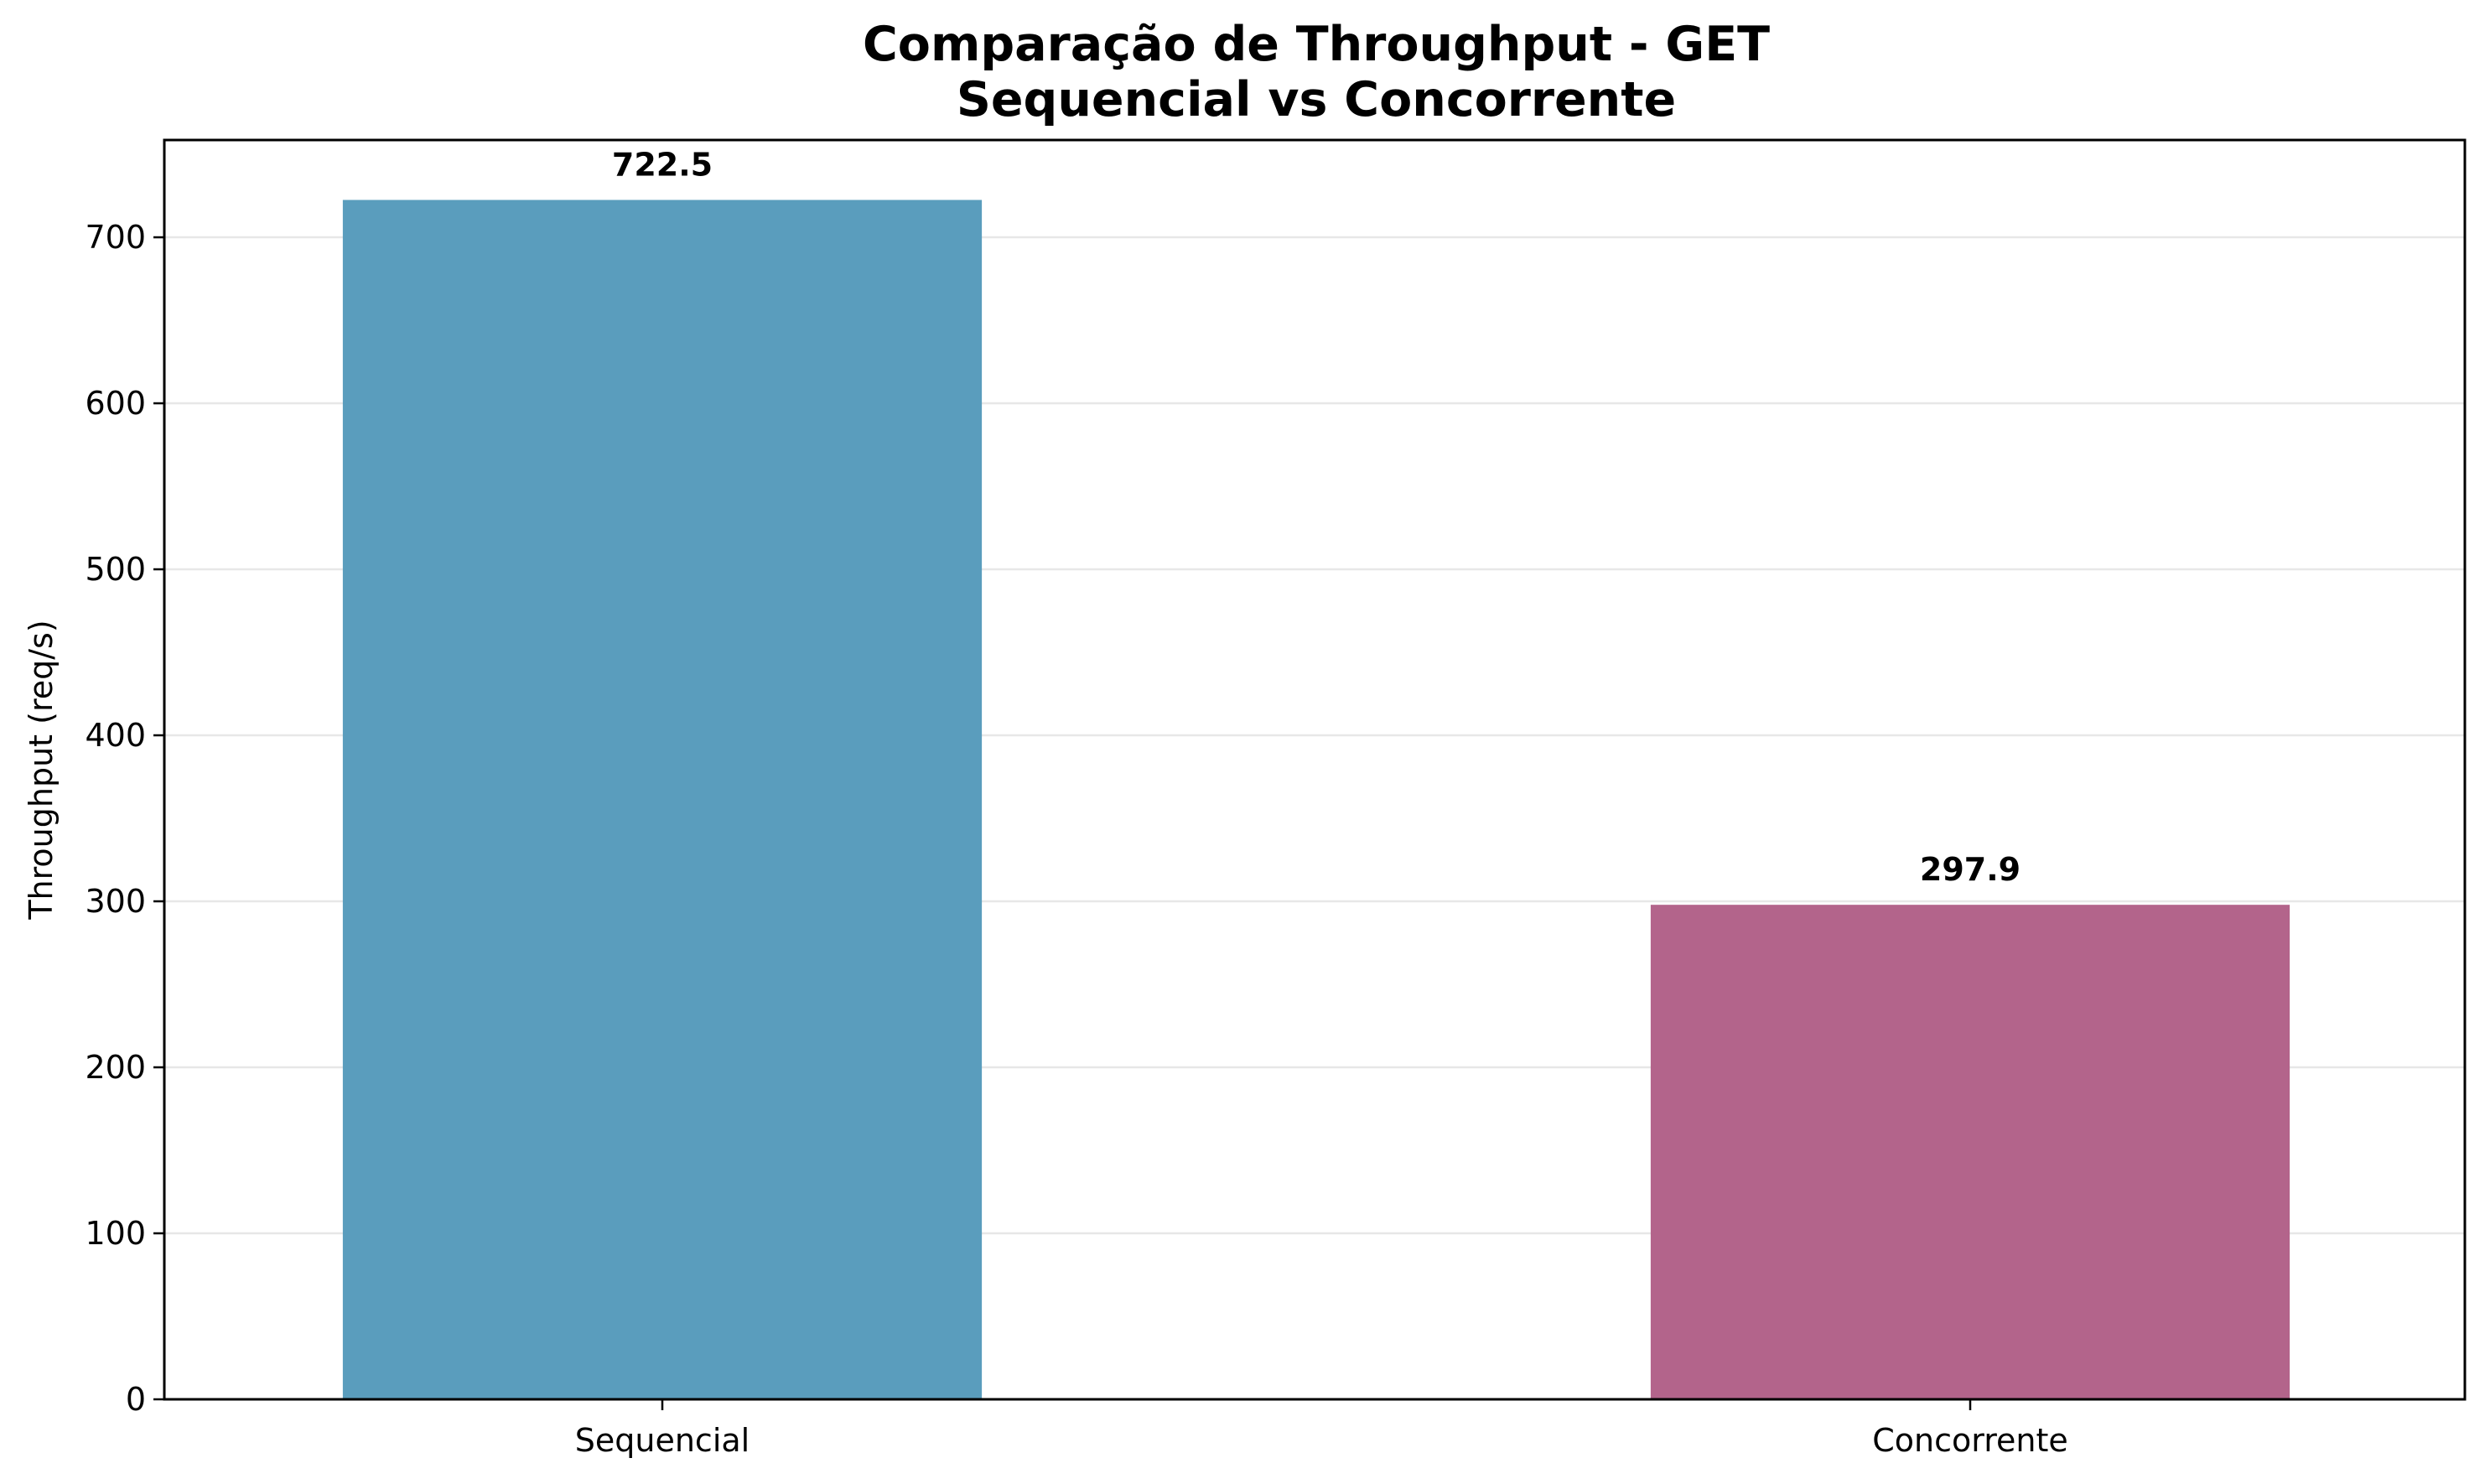 The image size is (2490, 1484). What do you see at coordinates (115, 1067) in the screenshot?
I see `y-tick-label: 200` at bounding box center [115, 1067].